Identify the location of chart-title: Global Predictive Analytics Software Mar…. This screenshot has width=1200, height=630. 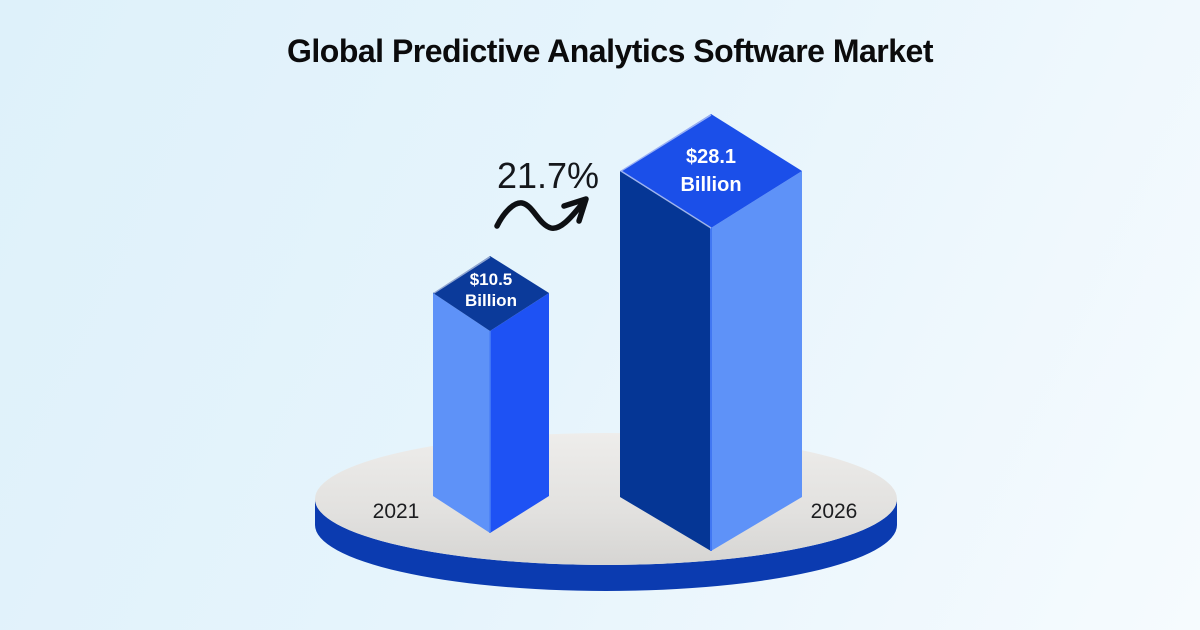
(610, 51).